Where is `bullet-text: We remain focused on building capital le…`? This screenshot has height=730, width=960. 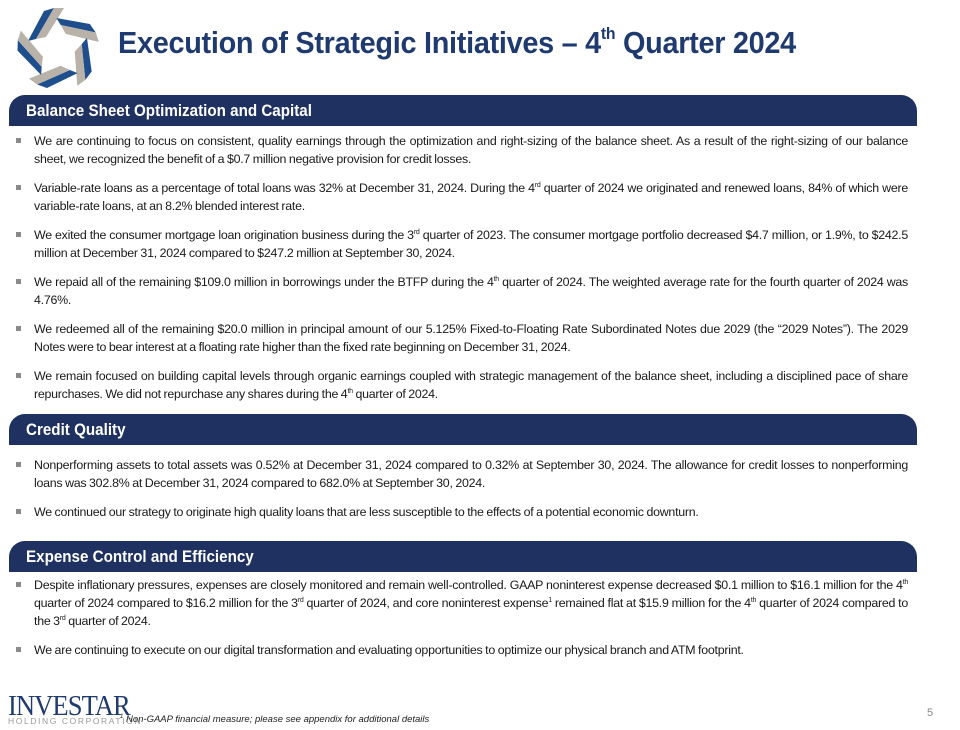 bullet-text: We remain focused on building capital le… is located at coordinates (471, 385).